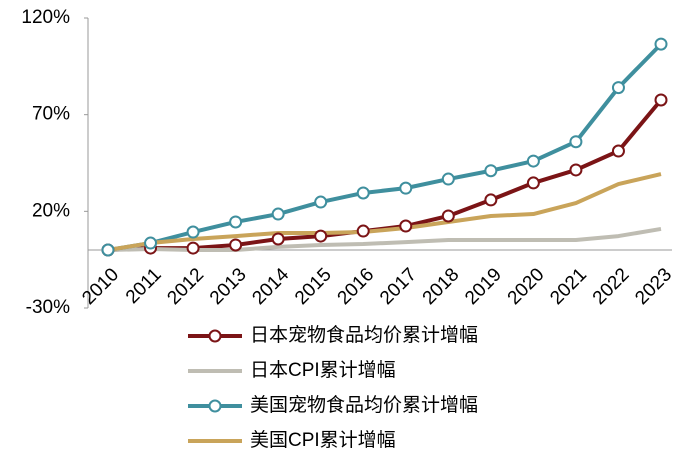 The width and height of the screenshot is (700, 462). What do you see at coordinates (356, 286) in the screenshot?
I see `x-tick-label: 2016` at bounding box center [356, 286].